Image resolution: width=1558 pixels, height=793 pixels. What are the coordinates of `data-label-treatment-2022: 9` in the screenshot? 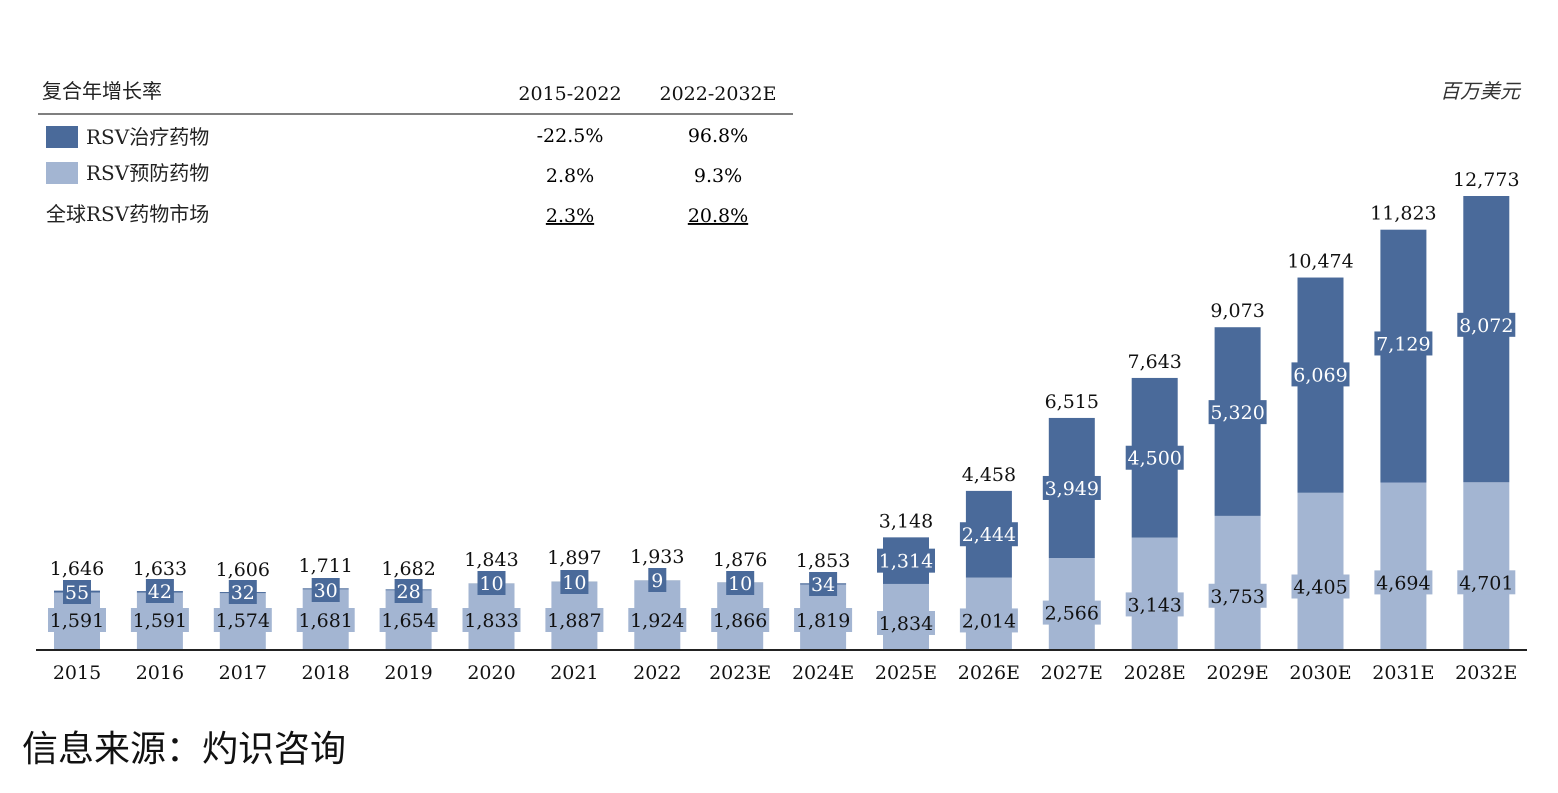 It's located at (657, 581).